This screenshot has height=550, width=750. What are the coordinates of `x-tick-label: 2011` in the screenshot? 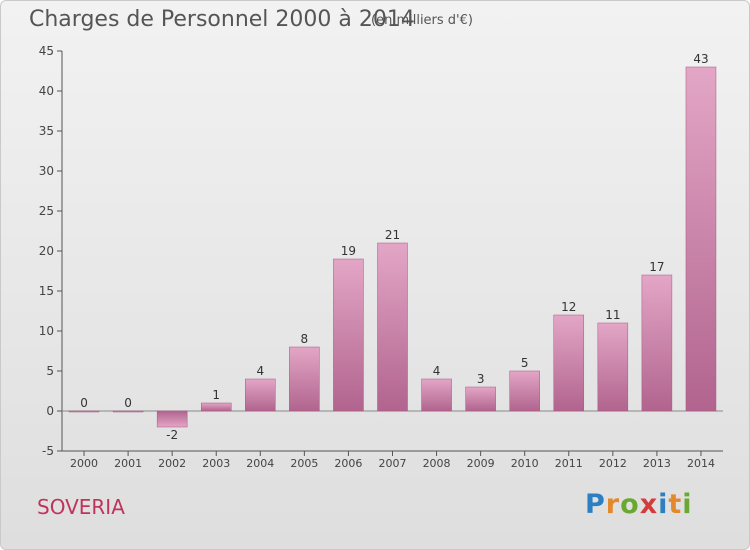 It's located at (569, 463).